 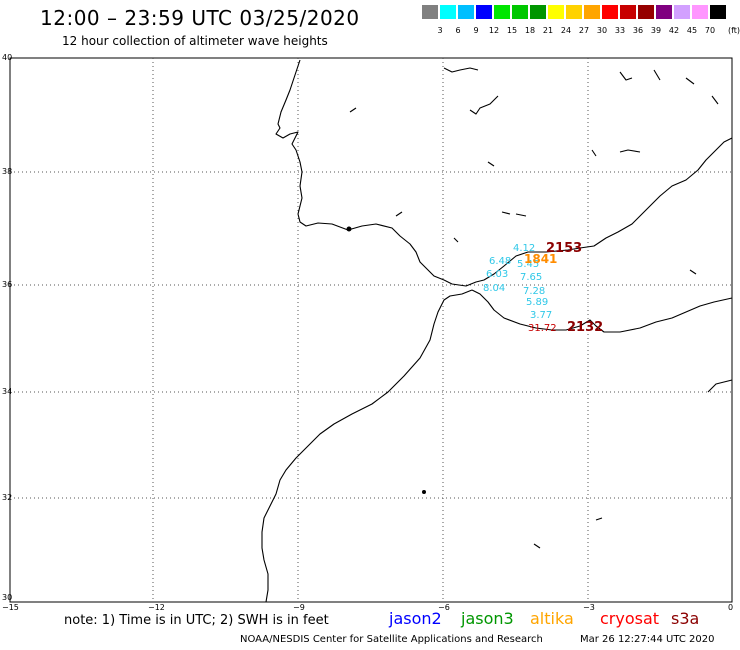 I want to click on scale-label: 27, so click(x=584, y=30).